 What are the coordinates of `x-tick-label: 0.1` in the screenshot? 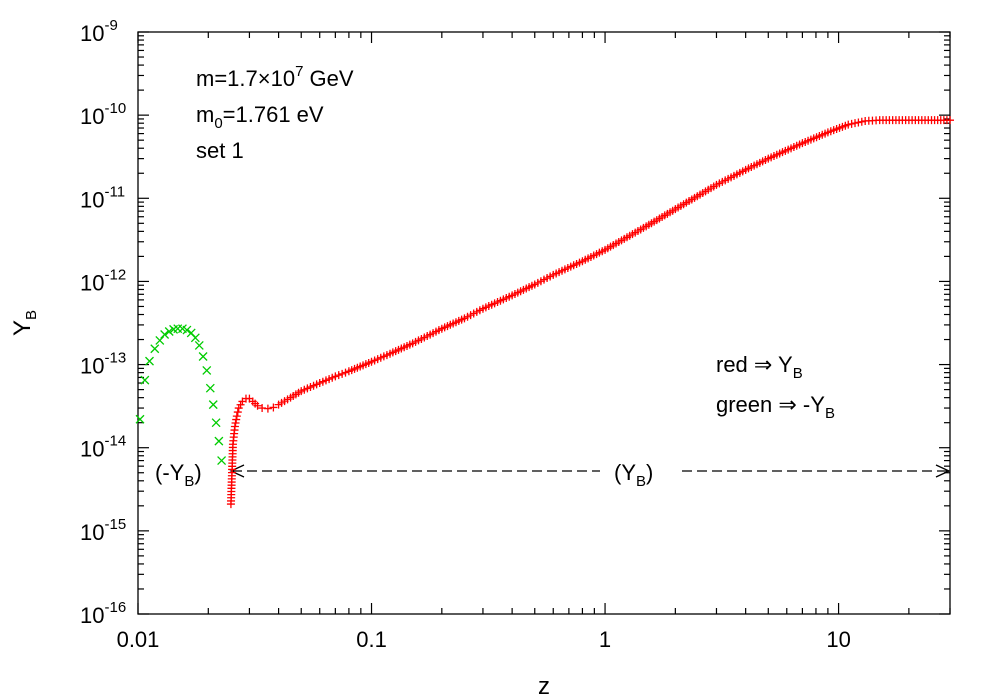 It's located at (371, 639).